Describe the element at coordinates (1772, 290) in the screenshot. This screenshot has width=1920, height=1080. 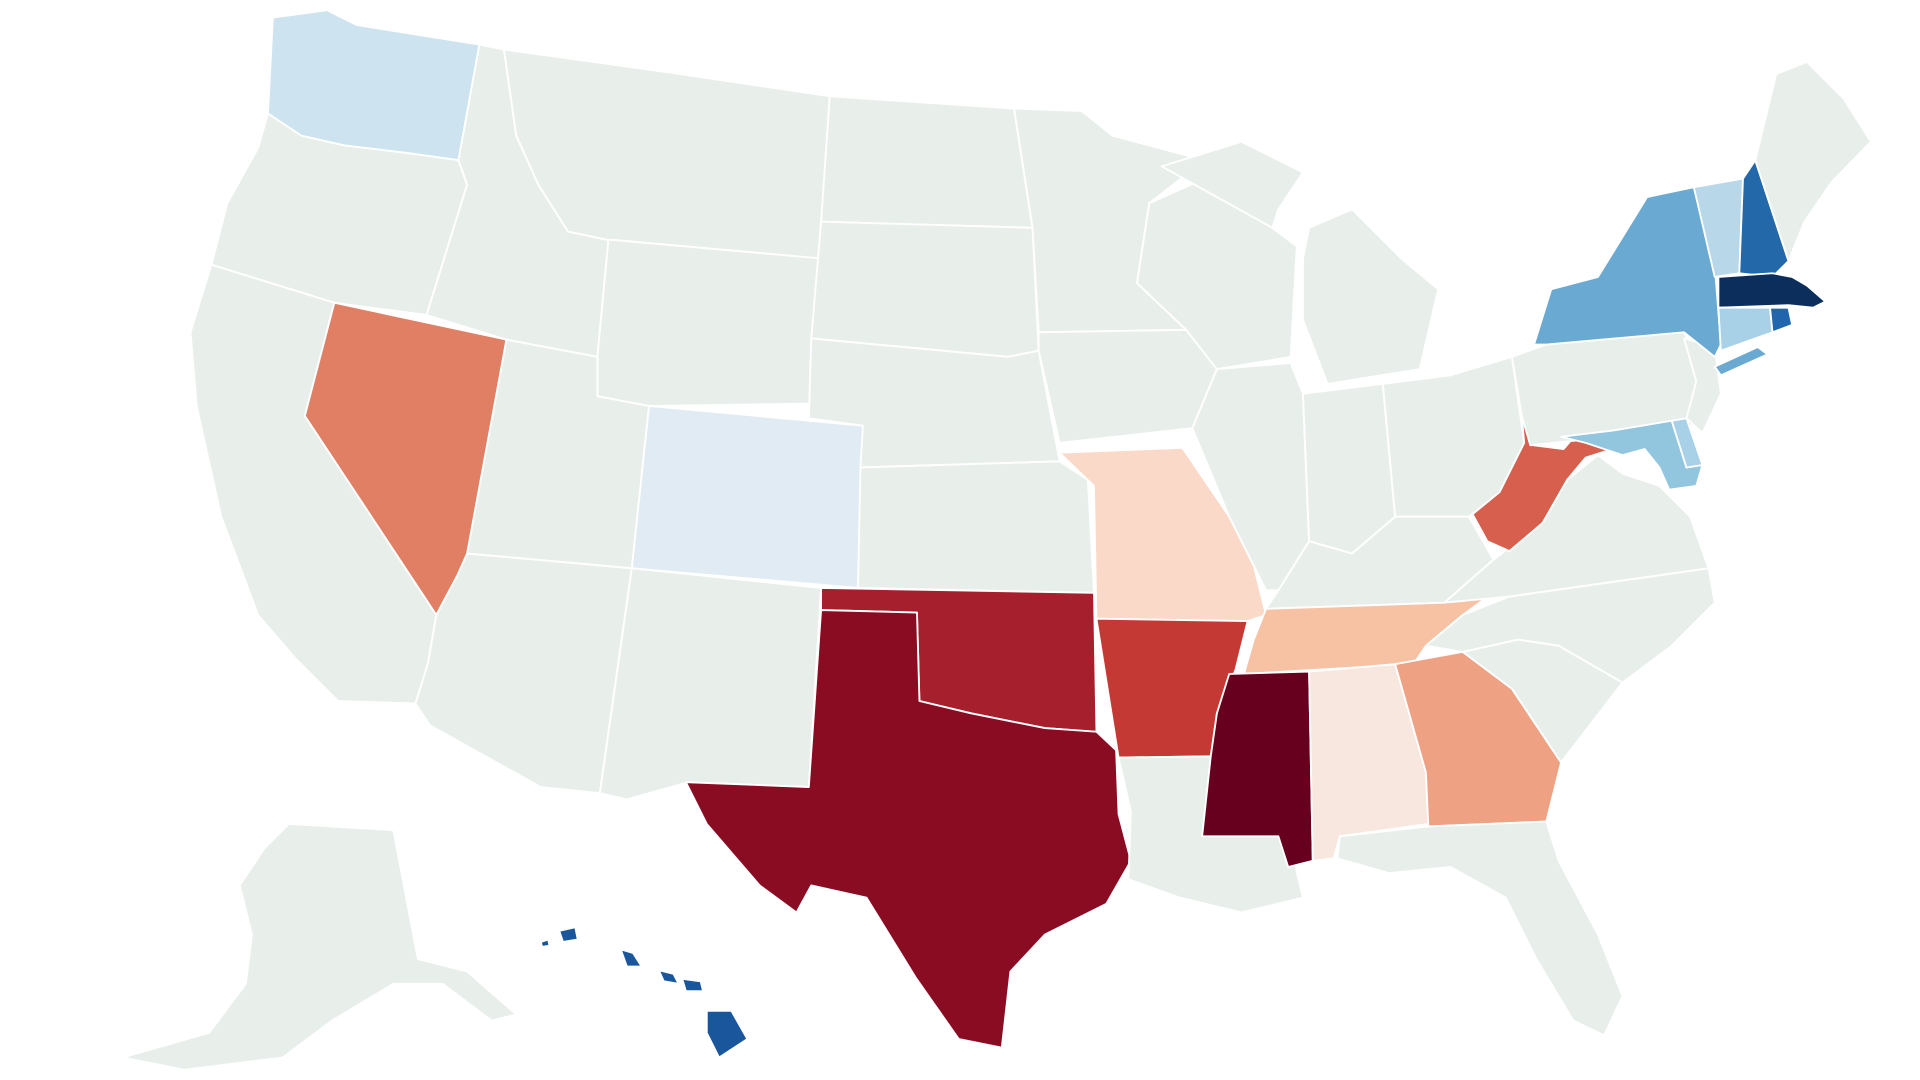
I see `state-massachusetts` at that location.